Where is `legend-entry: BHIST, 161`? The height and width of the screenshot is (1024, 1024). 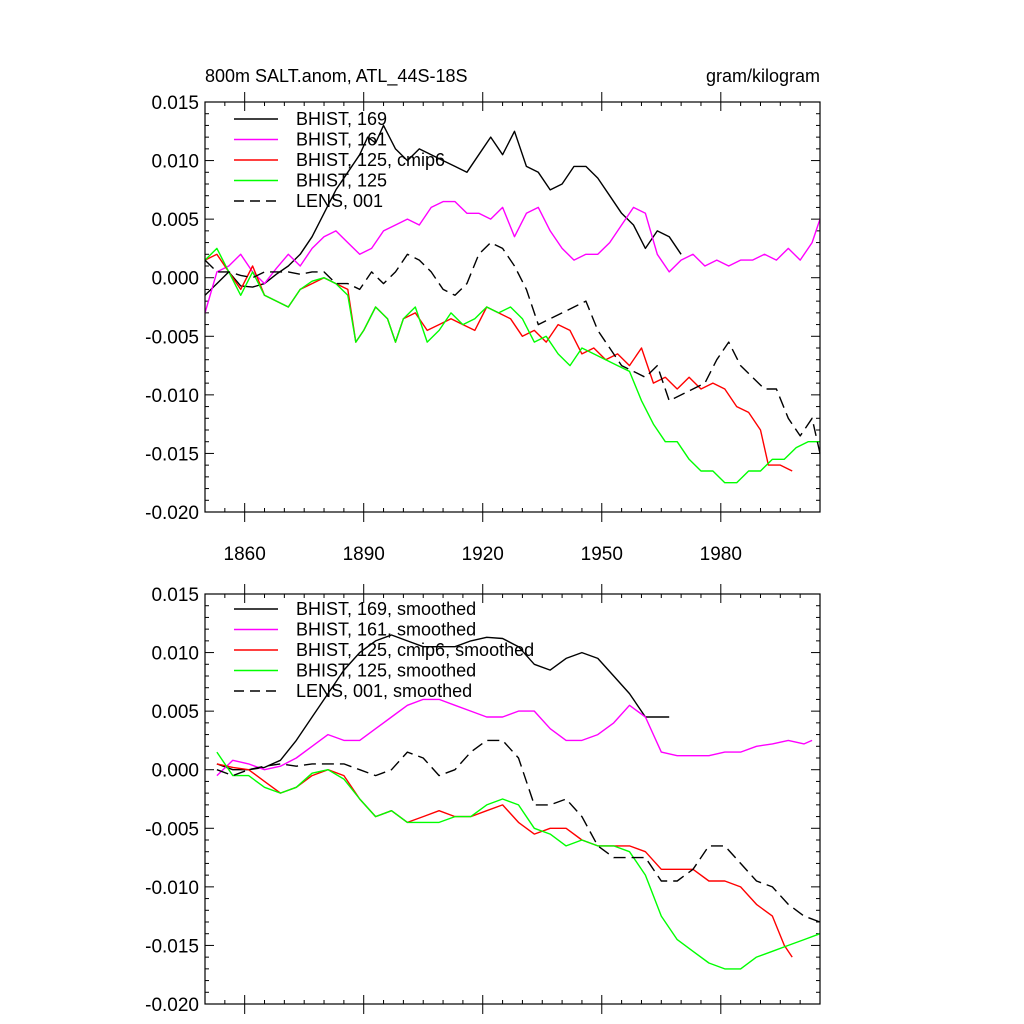 legend-entry: BHIST, 161 is located at coordinates (341, 140).